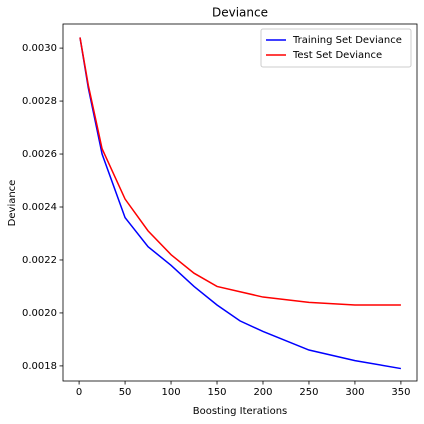 The height and width of the screenshot is (424, 424). Describe the element at coordinates (354, 392) in the screenshot. I see `x-tick-label: 300` at that location.